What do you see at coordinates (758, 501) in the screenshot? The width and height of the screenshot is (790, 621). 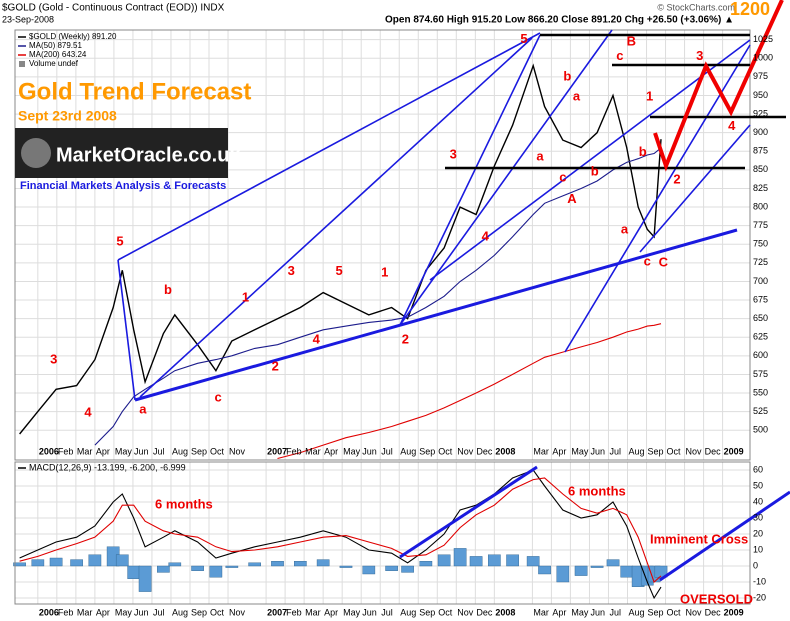 I see `y-tick-label: 40` at bounding box center [758, 501].